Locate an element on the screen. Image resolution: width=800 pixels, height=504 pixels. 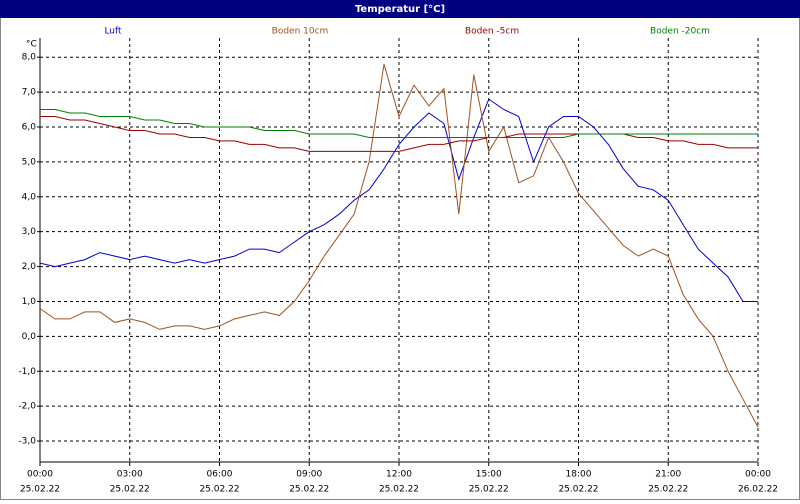
y-tick-label: 7,0 is located at coordinates (29, 93).